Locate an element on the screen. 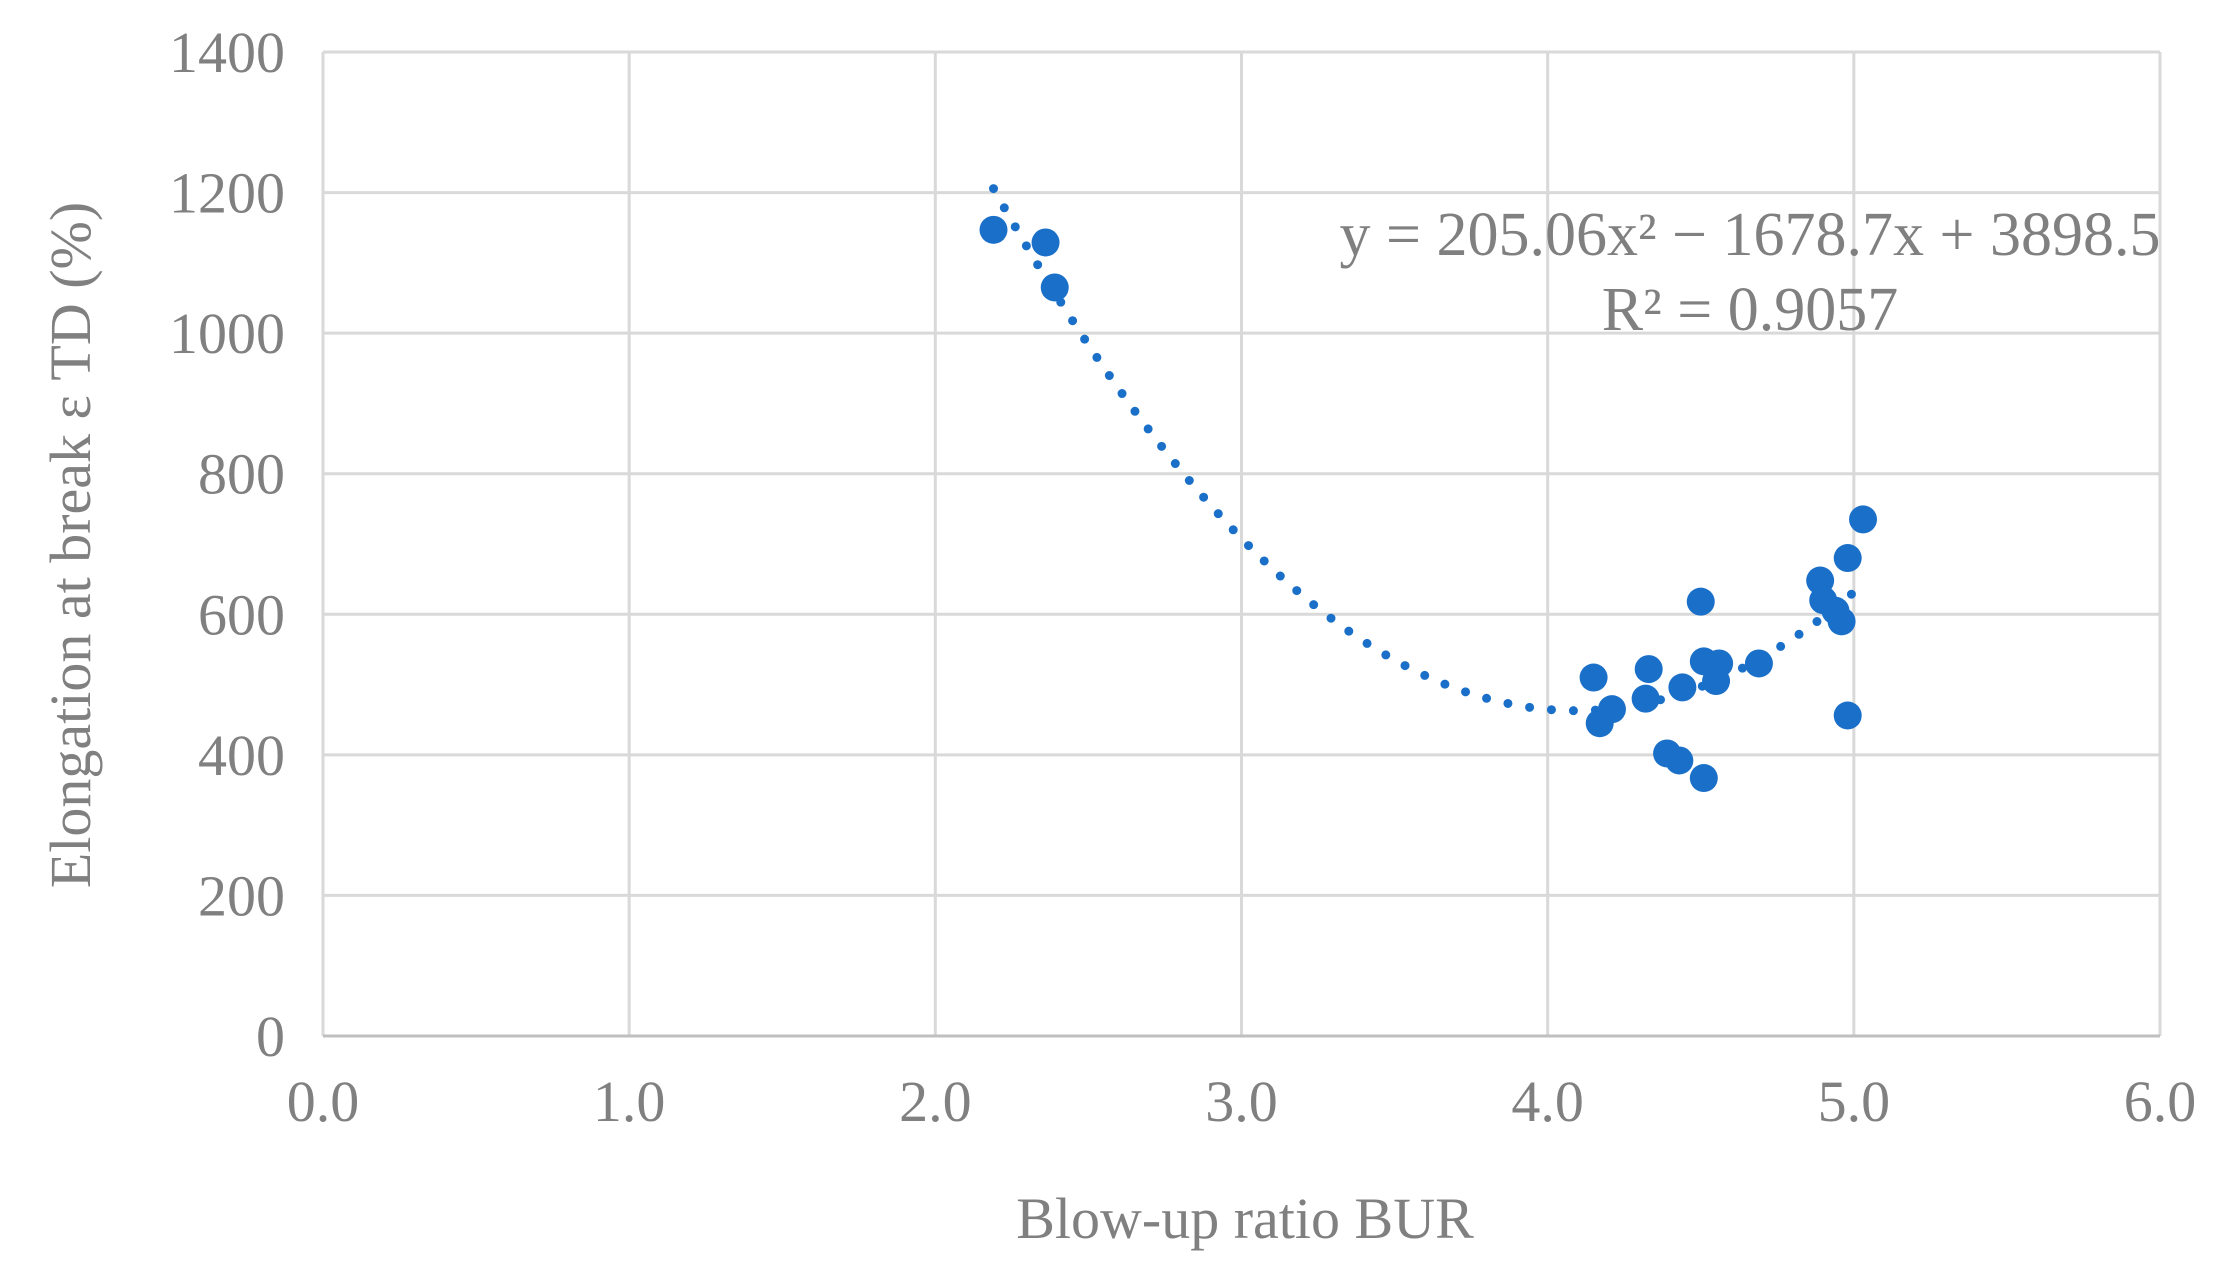 The width and height of the screenshot is (2219, 1285). x-axis-title: Blow-up ratio BUR is located at coordinates (1245, 1218).